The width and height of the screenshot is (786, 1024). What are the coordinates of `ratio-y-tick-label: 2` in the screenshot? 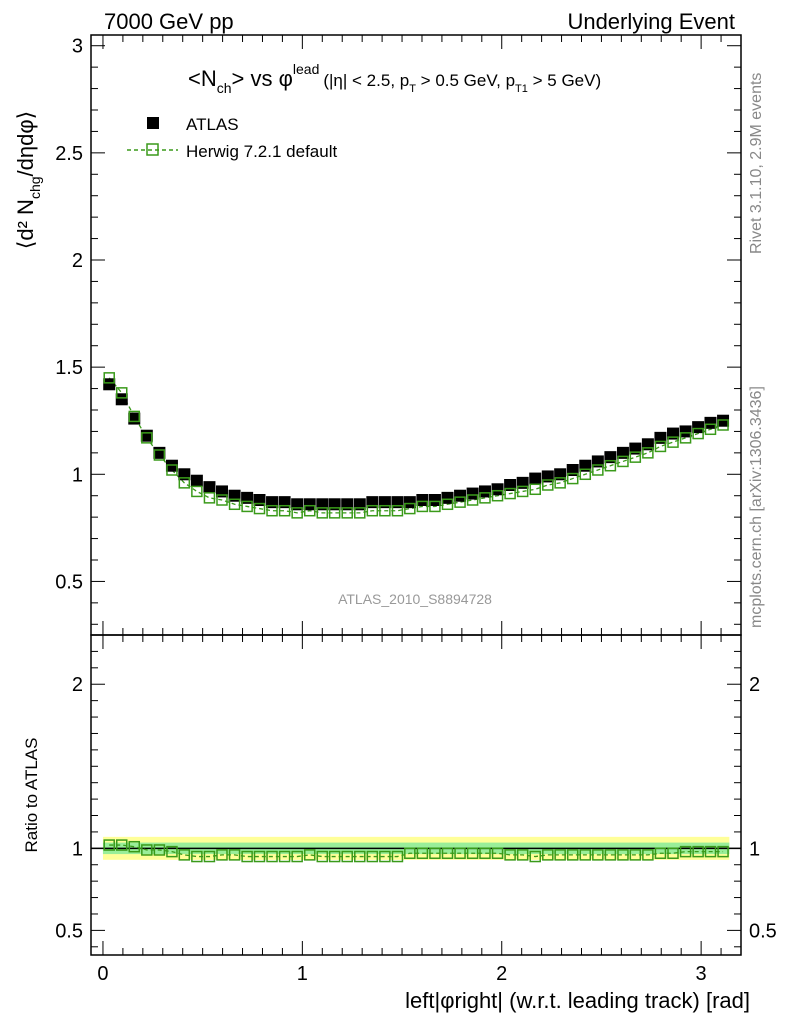 It's located at (77, 685).